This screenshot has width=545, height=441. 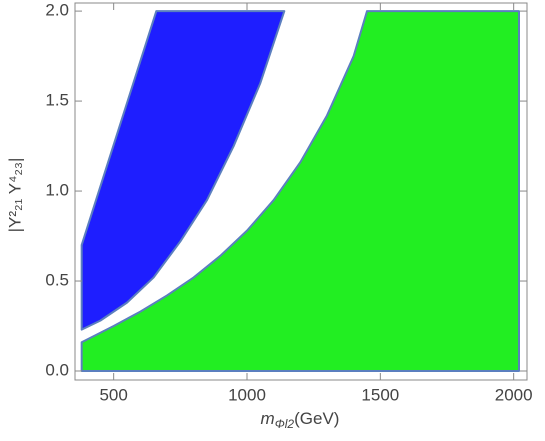 What do you see at coordinates (57, 10) in the screenshot?
I see `y-tick-label: 2.0` at bounding box center [57, 10].